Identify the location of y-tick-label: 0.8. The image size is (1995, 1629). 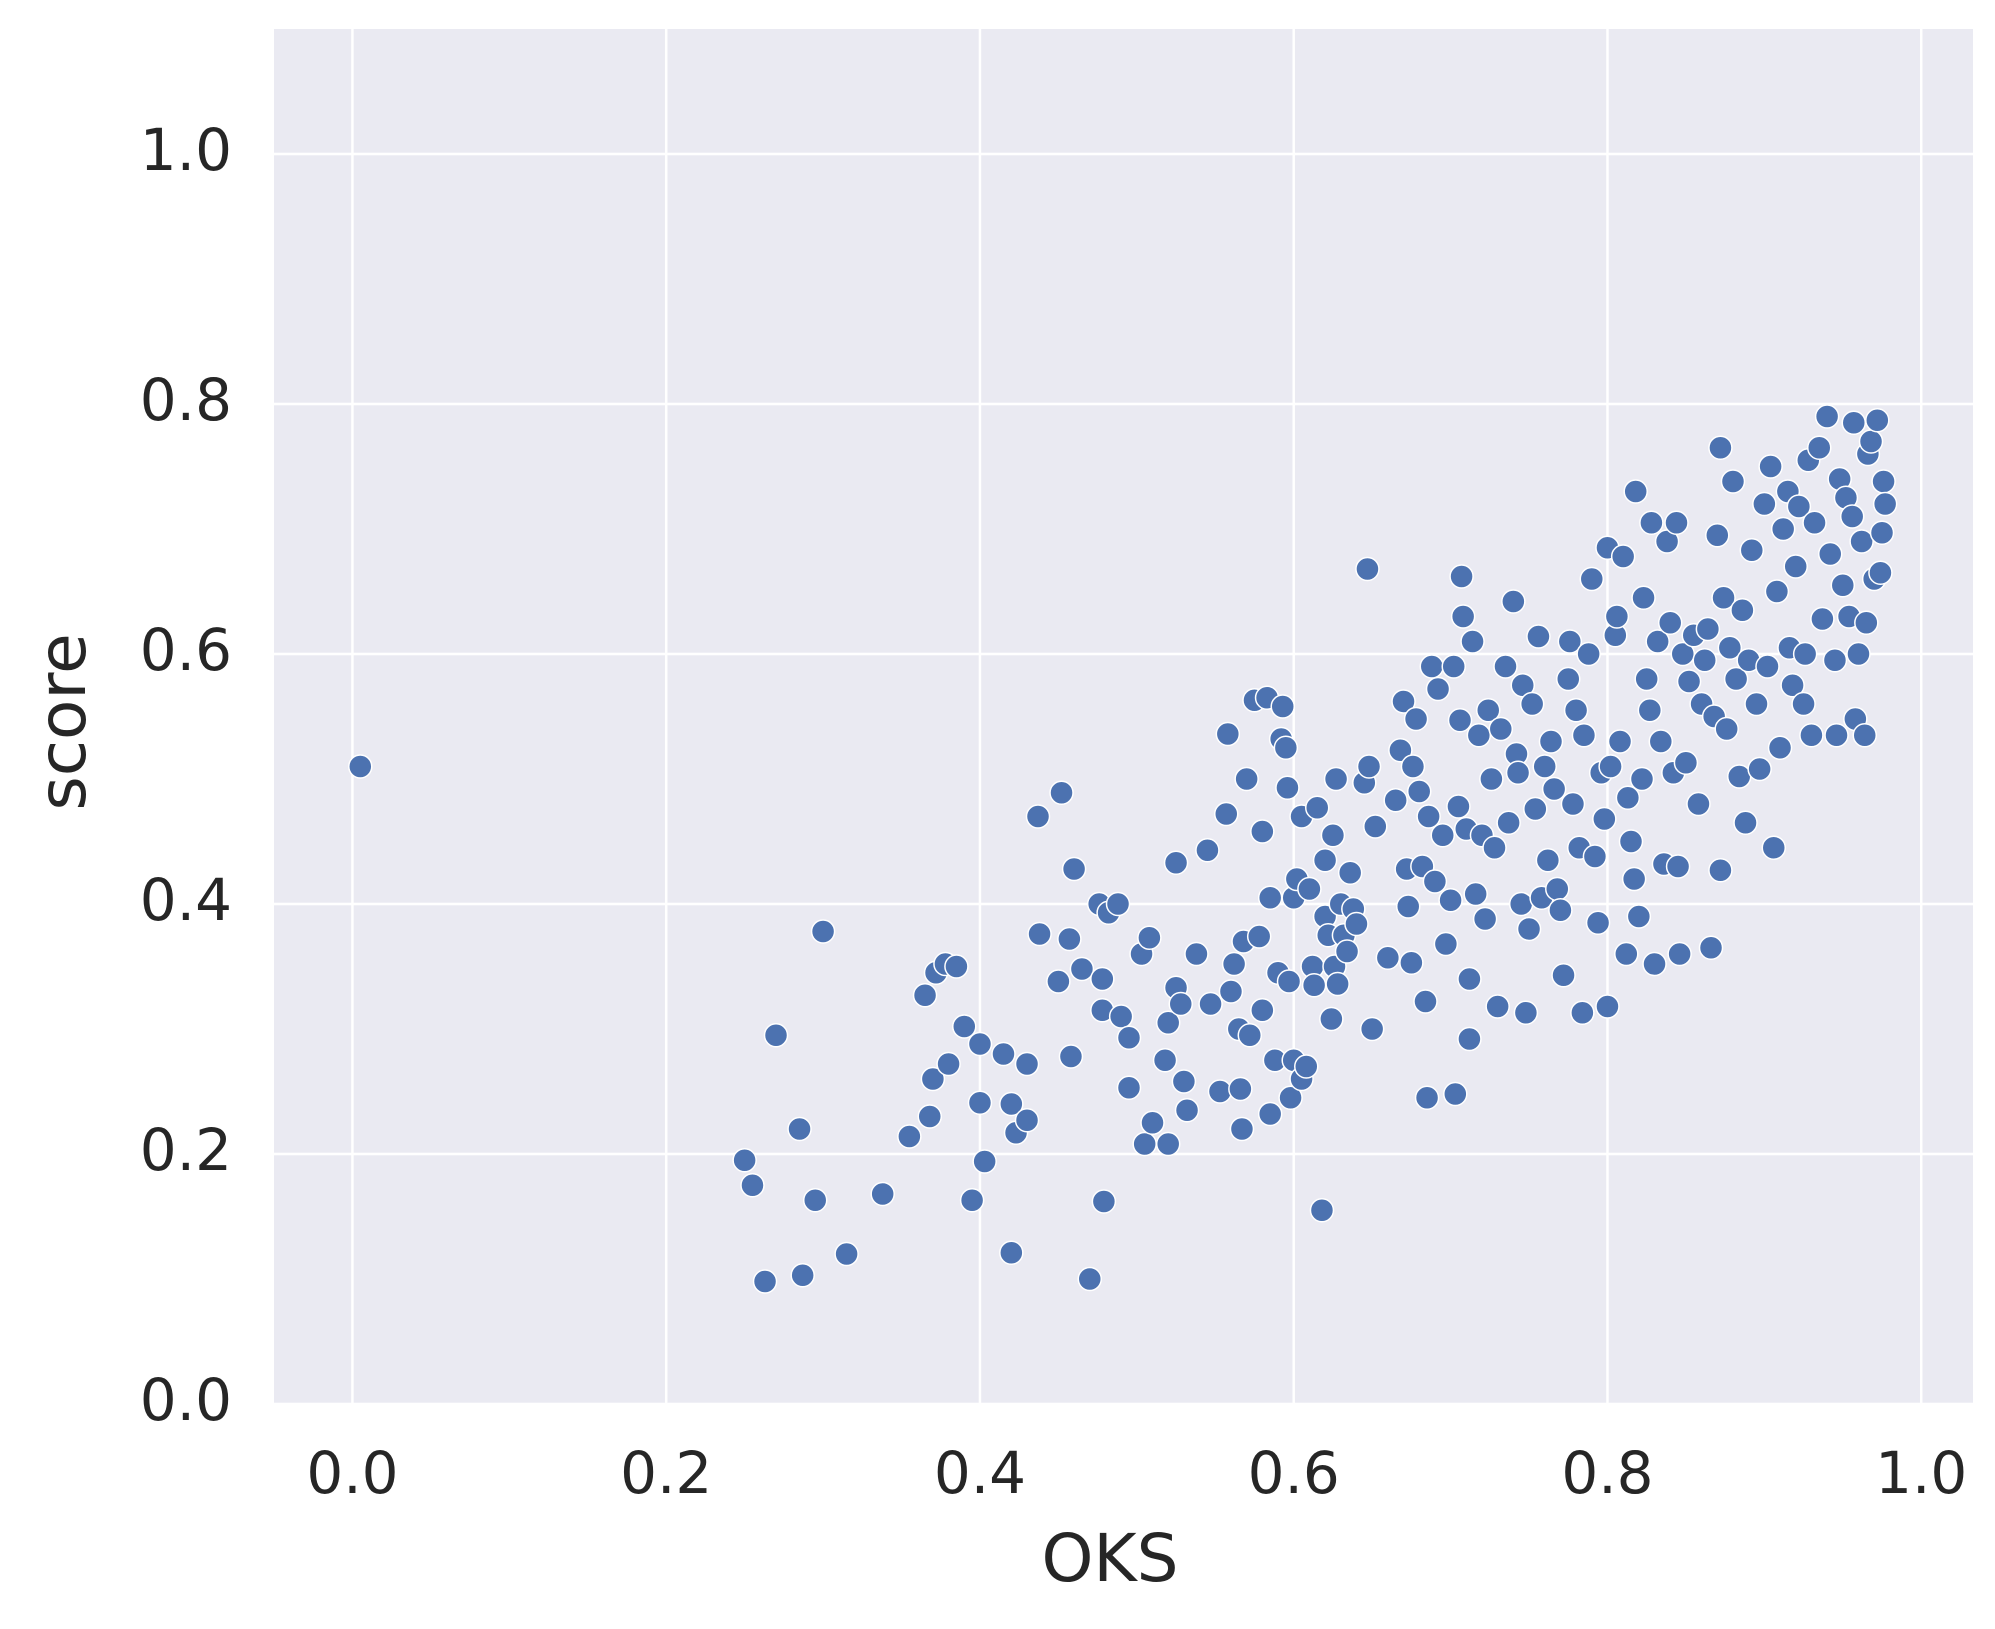
(186, 400).